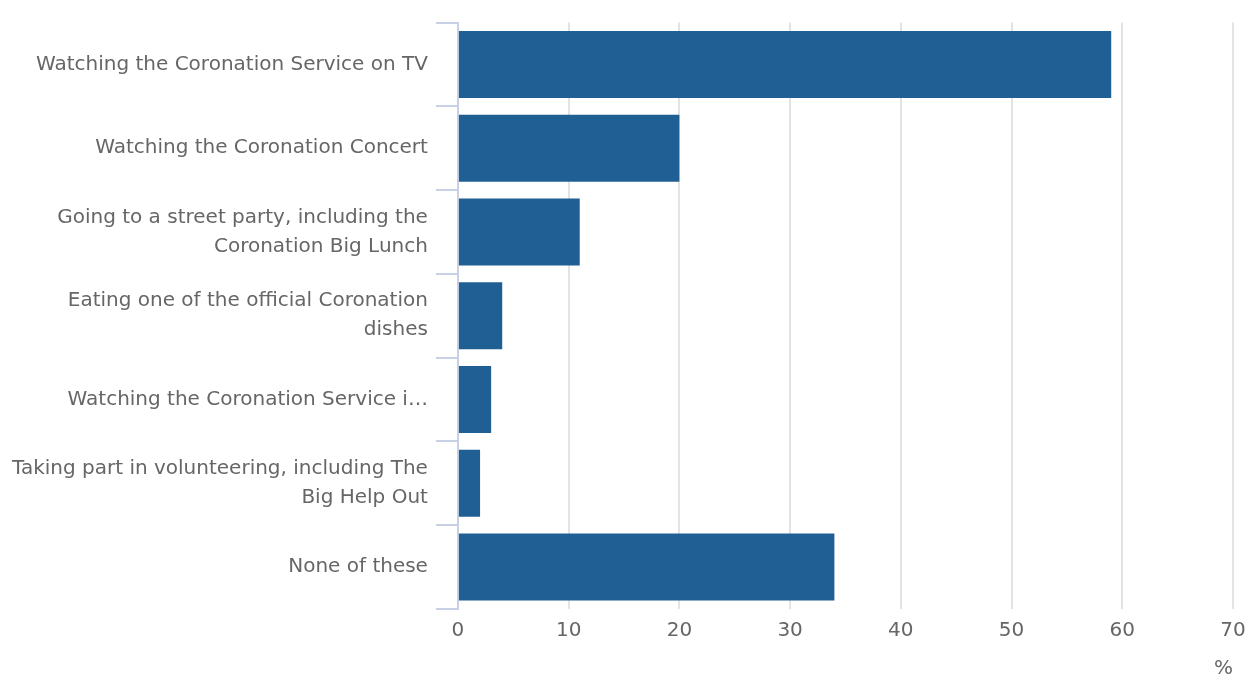  What do you see at coordinates (1011, 629) in the screenshot?
I see `x-tick-label: 50` at bounding box center [1011, 629].